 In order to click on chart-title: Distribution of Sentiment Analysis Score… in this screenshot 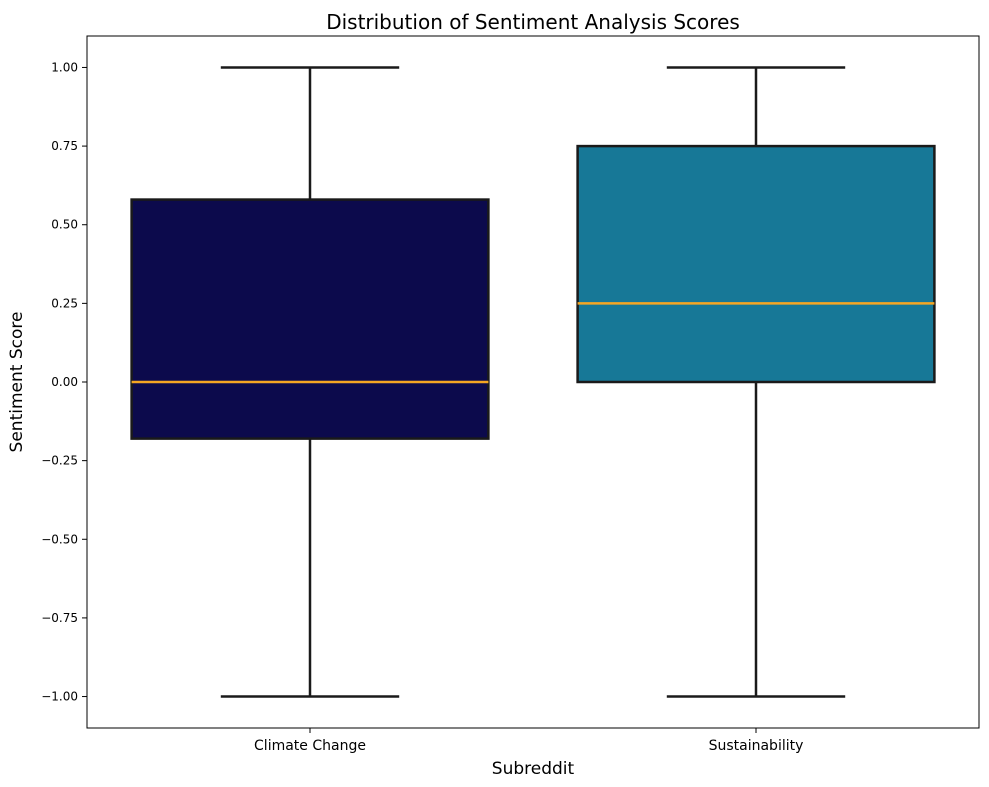, I will do `click(533, 22)`.